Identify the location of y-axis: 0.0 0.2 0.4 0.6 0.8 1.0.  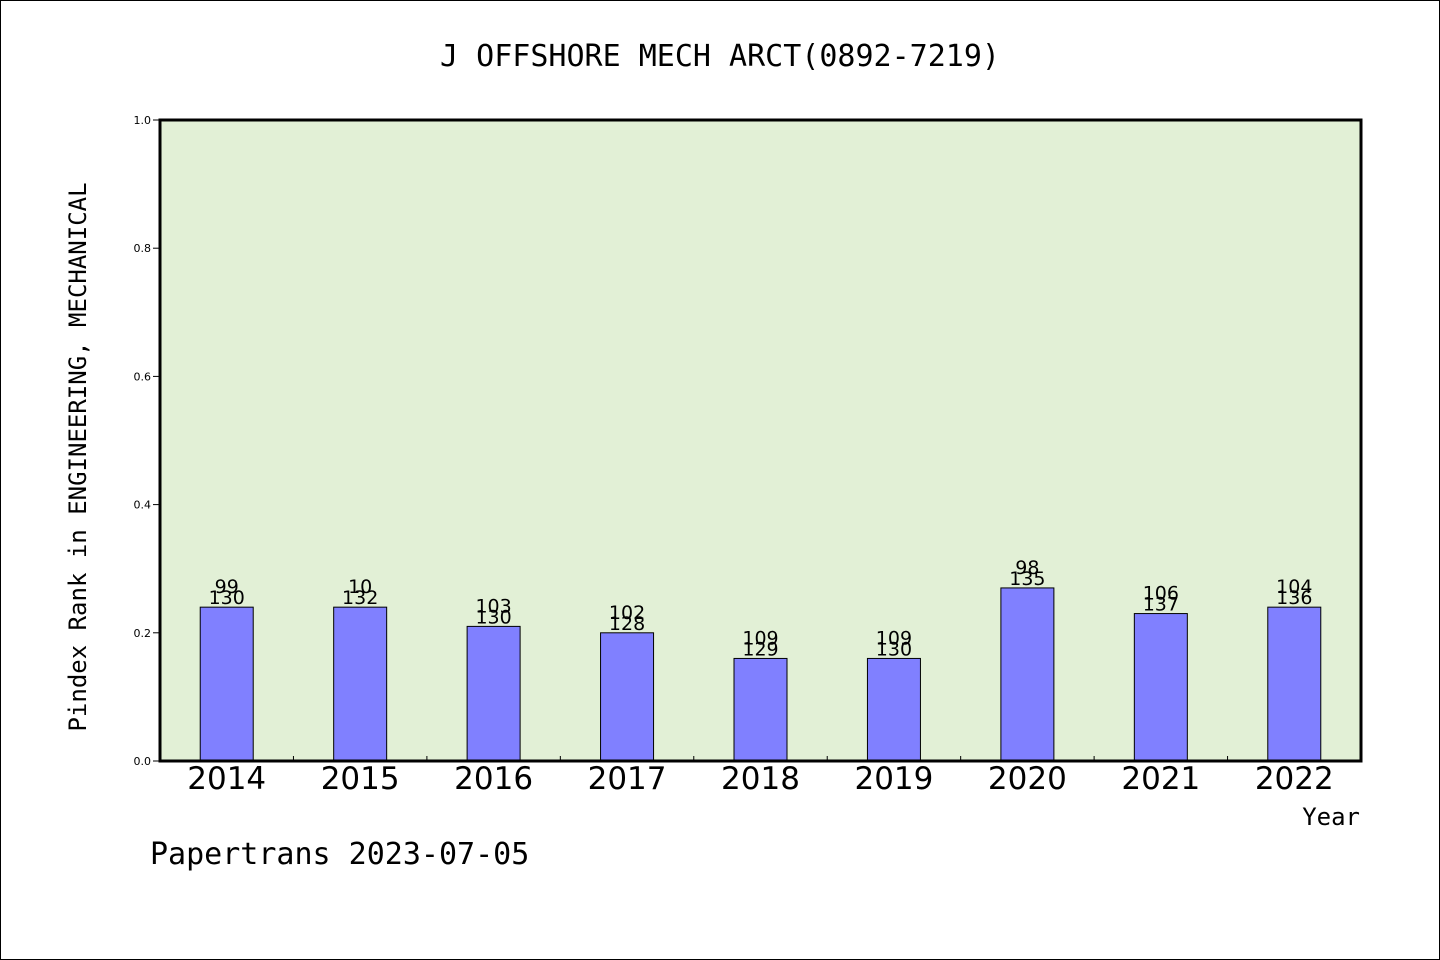
(147, 441).